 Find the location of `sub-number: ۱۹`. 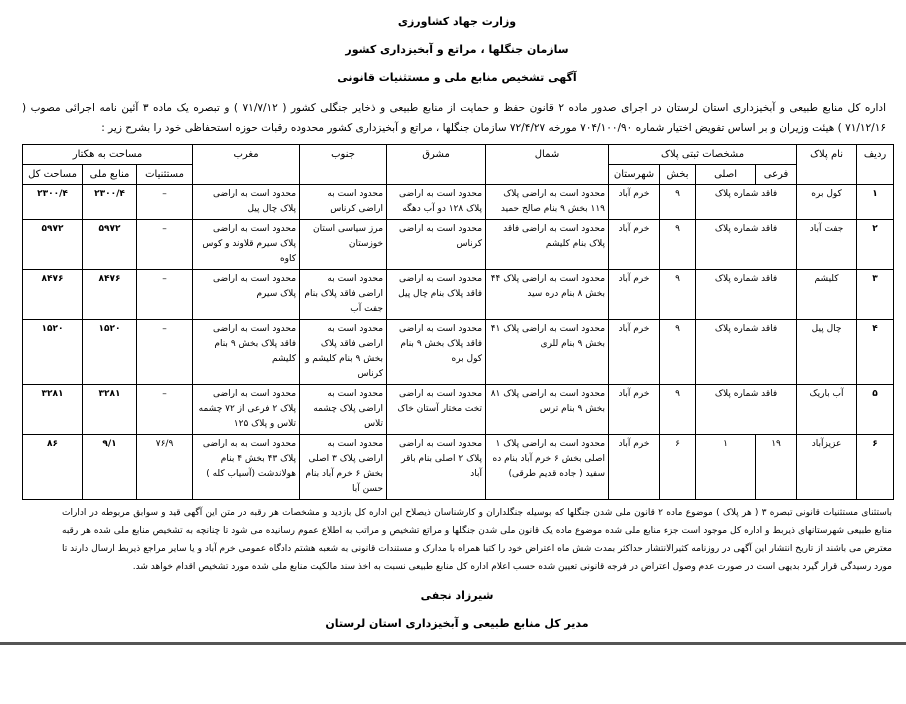

sub-number: ۱۹ is located at coordinates (776, 467).